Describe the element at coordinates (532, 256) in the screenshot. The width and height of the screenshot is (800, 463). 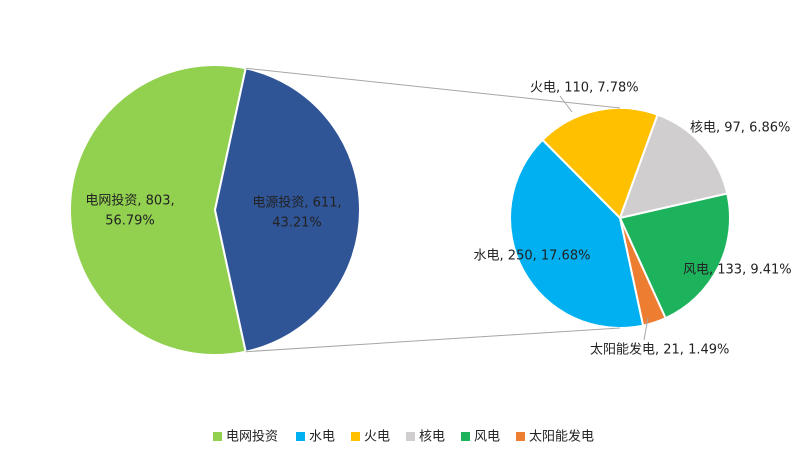
I see `data-label: 水电, 250, 17.68%` at that location.